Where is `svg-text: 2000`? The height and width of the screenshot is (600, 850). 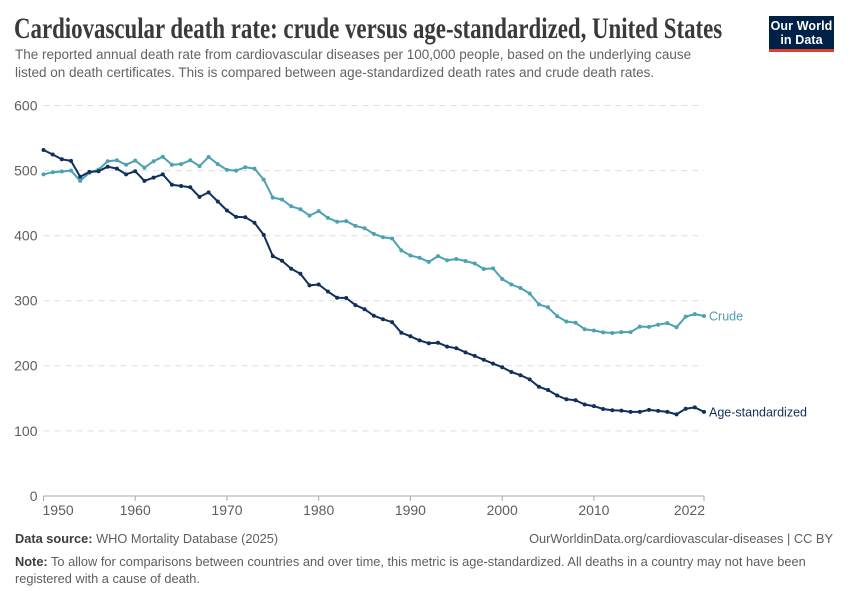 svg-text: 2000 is located at coordinates (502, 510).